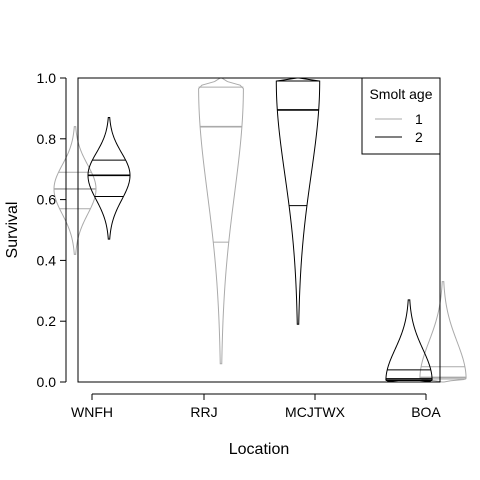 The height and width of the screenshot is (480, 480). Describe the element at coordinates (315, 412) in the screenshot. I see `x-tick-label: MCJTWX` at that location.